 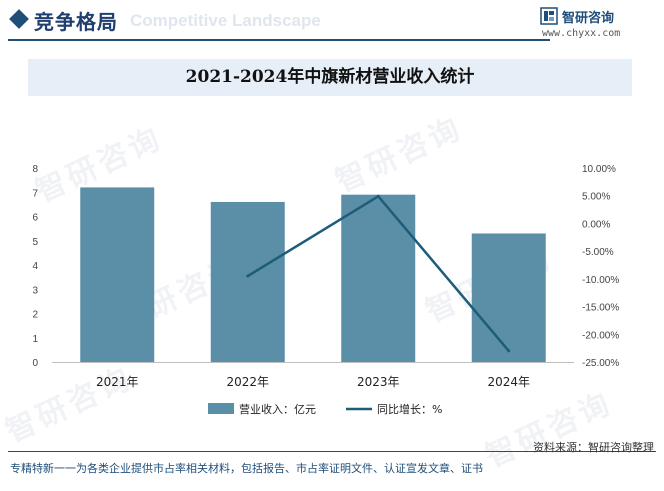 What do you see at coordinates (581, 33) in the screenshot?
I see `brand-url: www.chyxx.com` at bounding box center [581, 33].